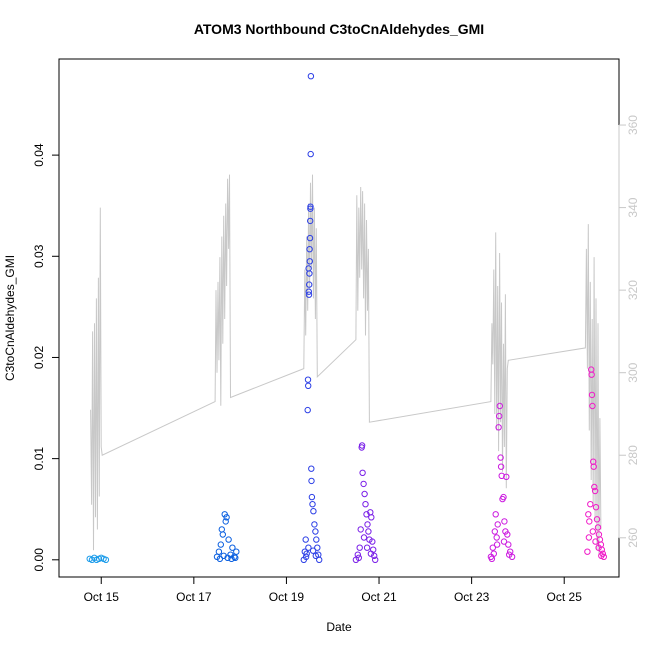 This screenshot has width=650, height=650. What do you see at coordinates (633, 207) in the screenshot?
I see `y2-tick-label: 340` at bounding box center [633, 207].